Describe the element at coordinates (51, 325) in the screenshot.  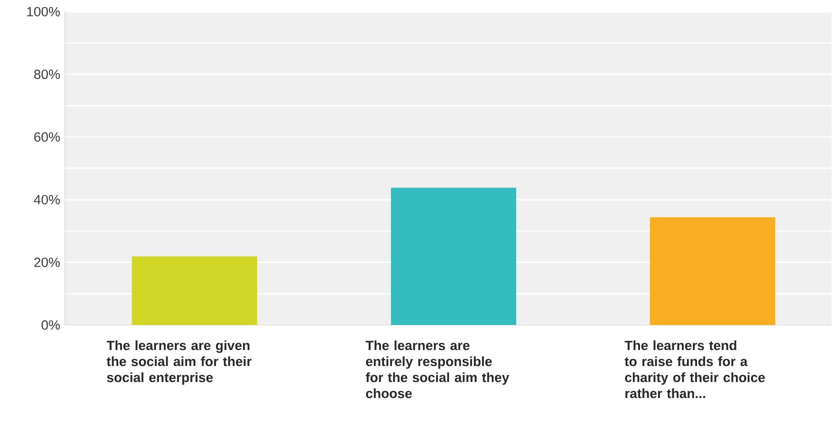
I see `y-tick-label: 0%` at that location.